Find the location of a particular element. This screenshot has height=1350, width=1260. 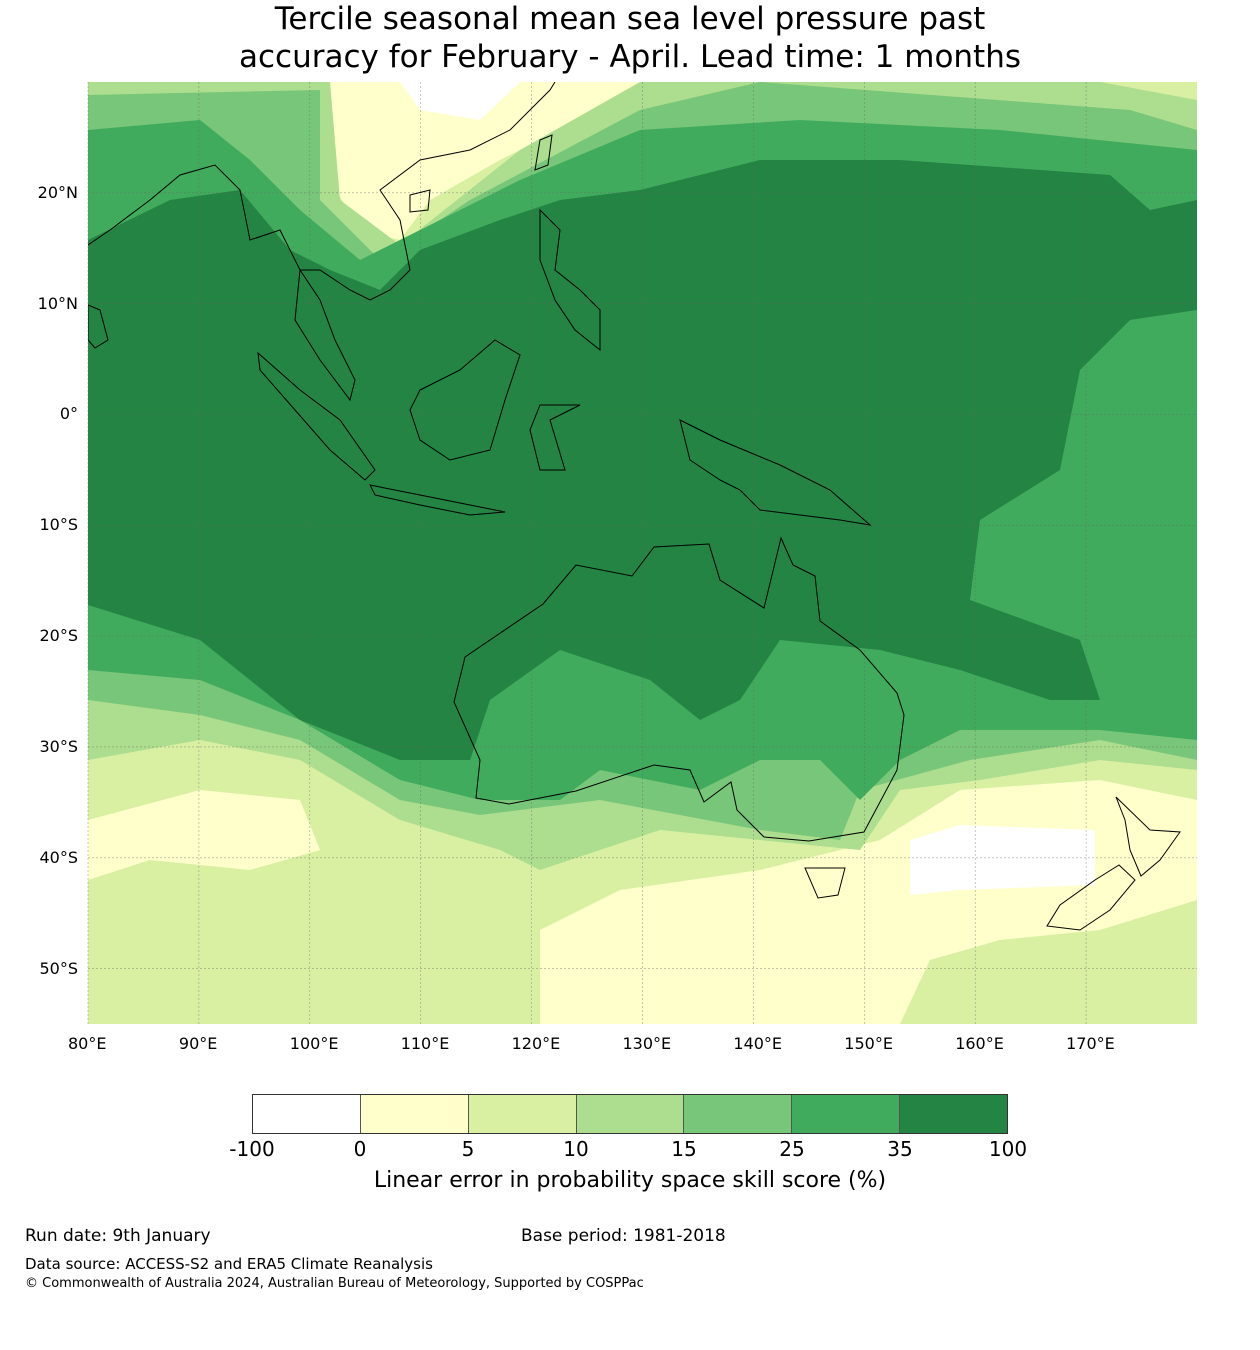

coast-asia-mainland is located at coordinates (322, 191).